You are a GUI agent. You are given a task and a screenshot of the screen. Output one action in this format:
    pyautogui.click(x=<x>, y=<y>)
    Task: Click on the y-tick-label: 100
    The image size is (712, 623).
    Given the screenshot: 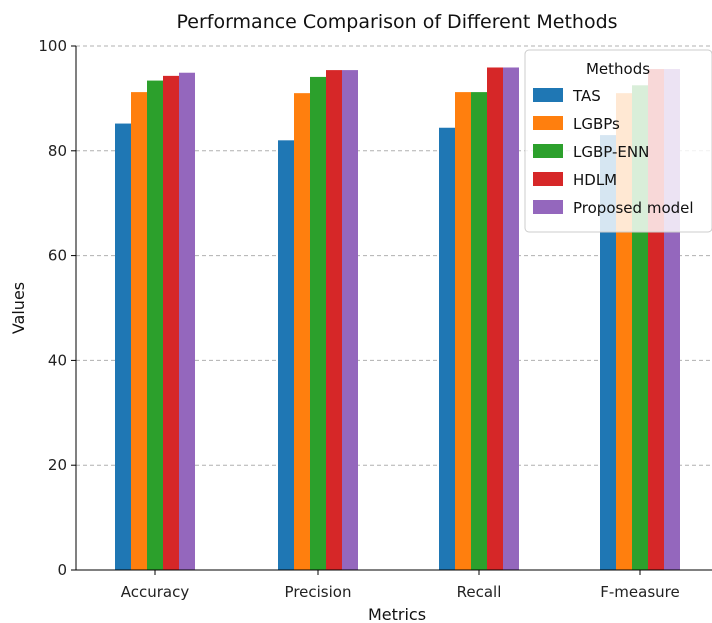 What is the action you would take?
    pyautogui.click(x=52, y=46)
    